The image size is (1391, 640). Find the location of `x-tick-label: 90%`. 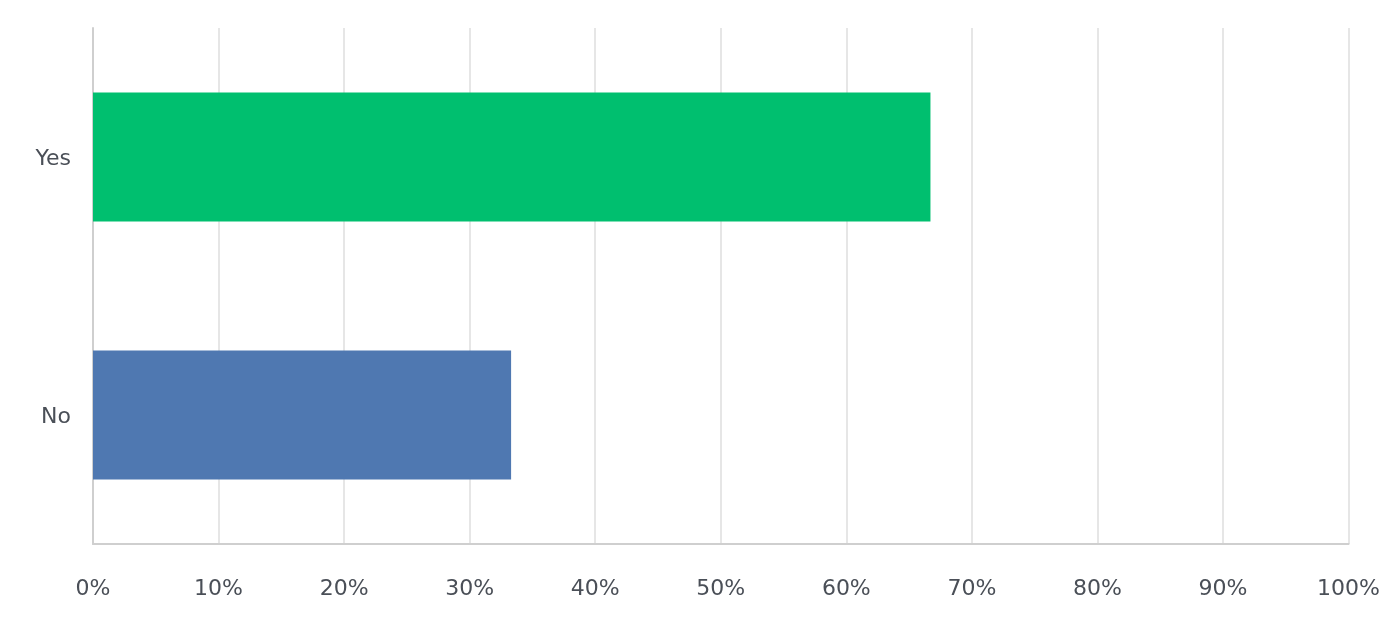

x-tick-label: 90% is located at coordinates (1223, 587).